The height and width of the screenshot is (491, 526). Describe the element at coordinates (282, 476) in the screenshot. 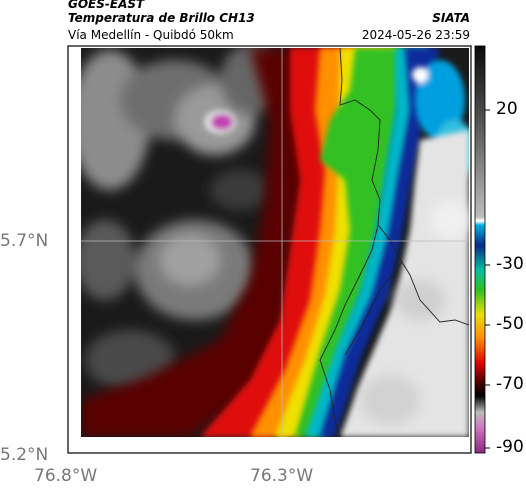

I see `lon-tick-76-3: 76.3°W` at that location.